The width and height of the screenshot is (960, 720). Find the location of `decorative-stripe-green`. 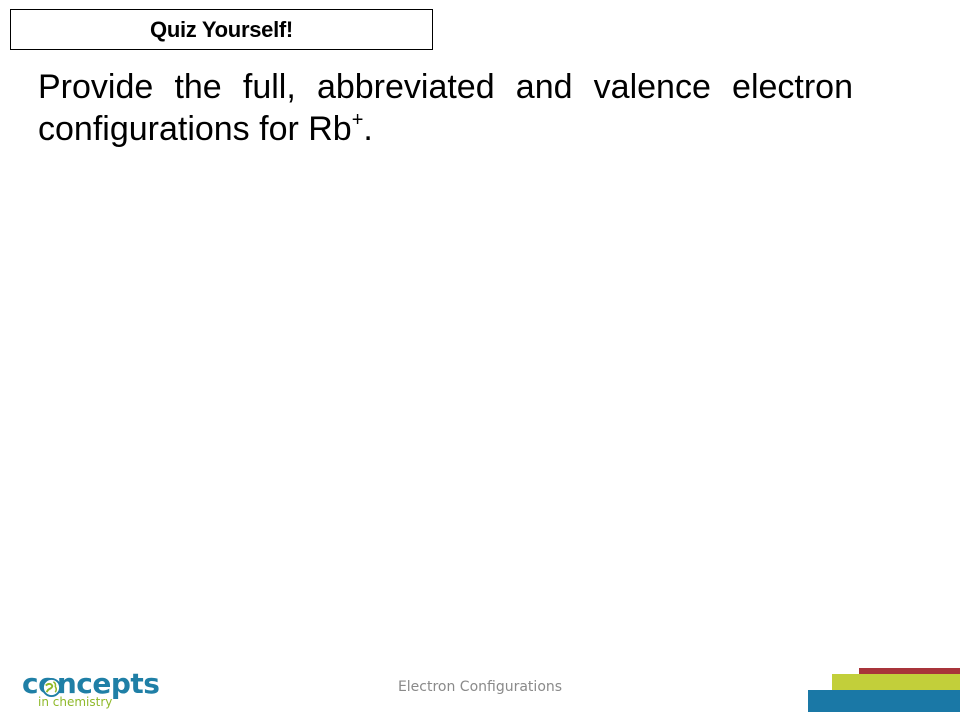

decorative-stripe-green is located at coordinates (896, 682).